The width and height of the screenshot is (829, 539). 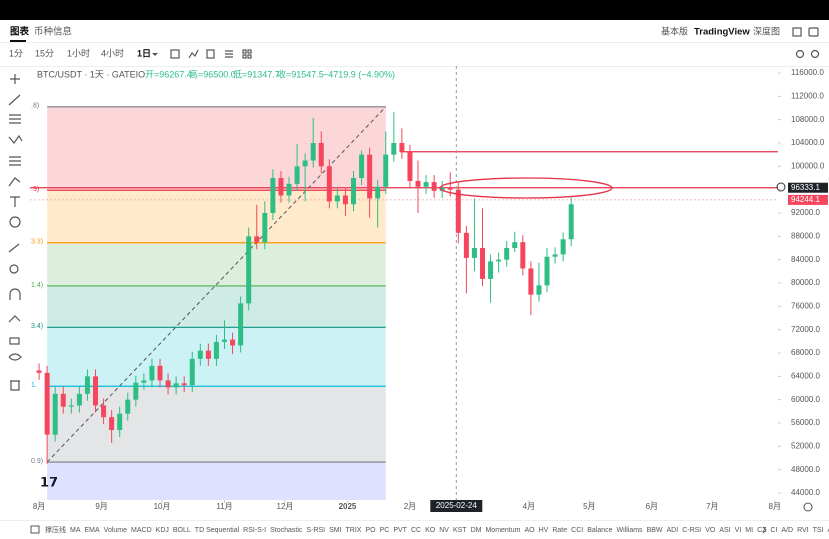 What do you see at coordinates (354, 530) in the screenshot?
I see `indicator: TRIX` at bounding box center [354, 530].